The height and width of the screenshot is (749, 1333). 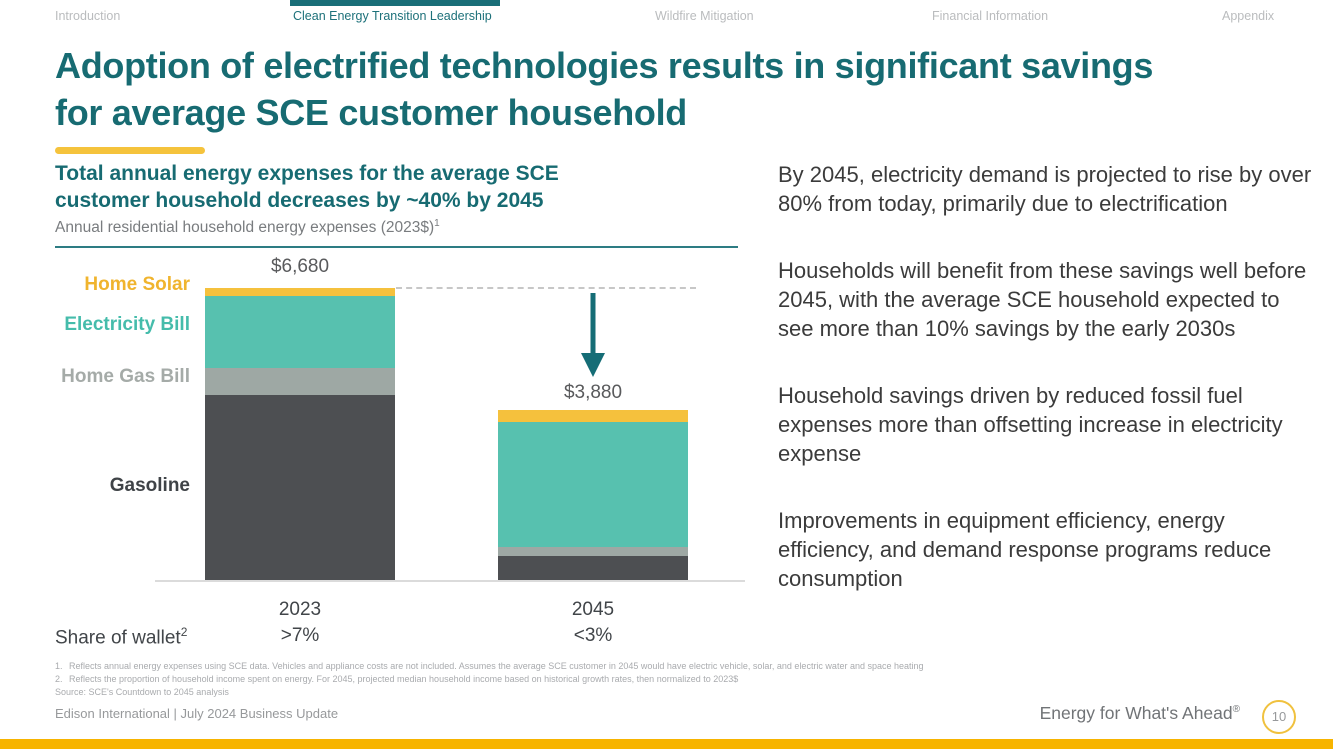 What do you see at coordinates (300, 609) in the screenshot?
I see `x-tick-2023: 2023` at bounding box center [300, 609].